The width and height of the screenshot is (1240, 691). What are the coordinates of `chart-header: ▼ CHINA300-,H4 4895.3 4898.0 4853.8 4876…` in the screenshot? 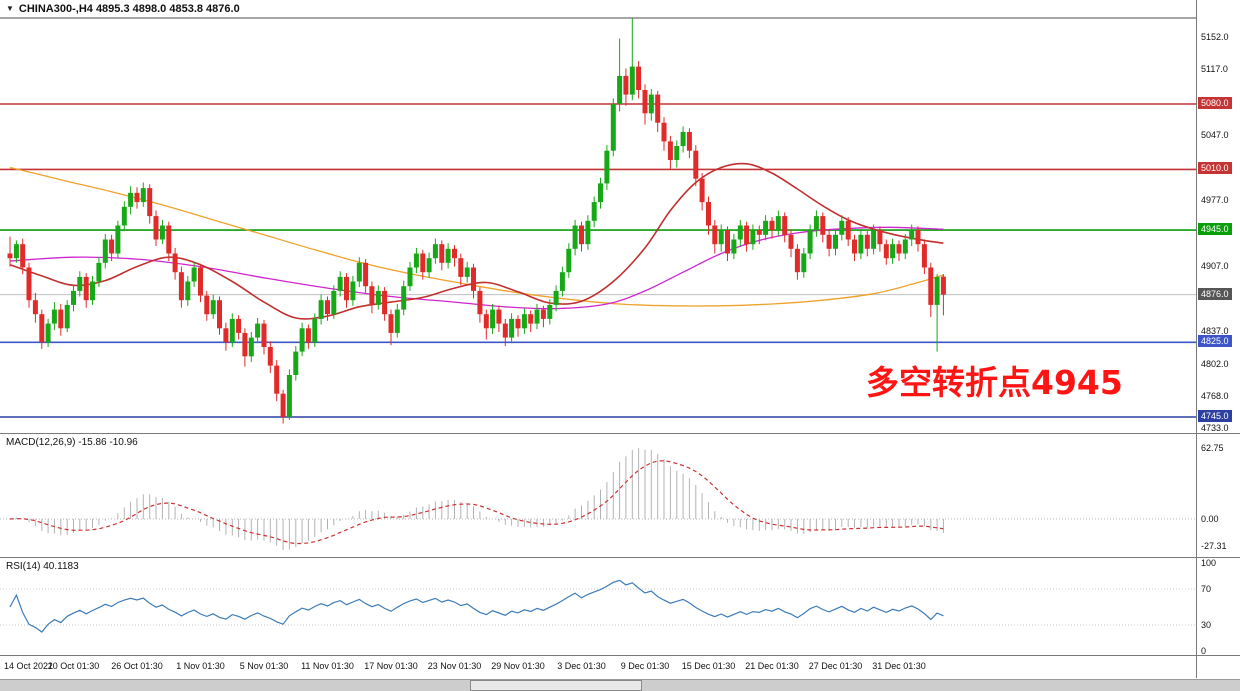 It's located at (123, 9).